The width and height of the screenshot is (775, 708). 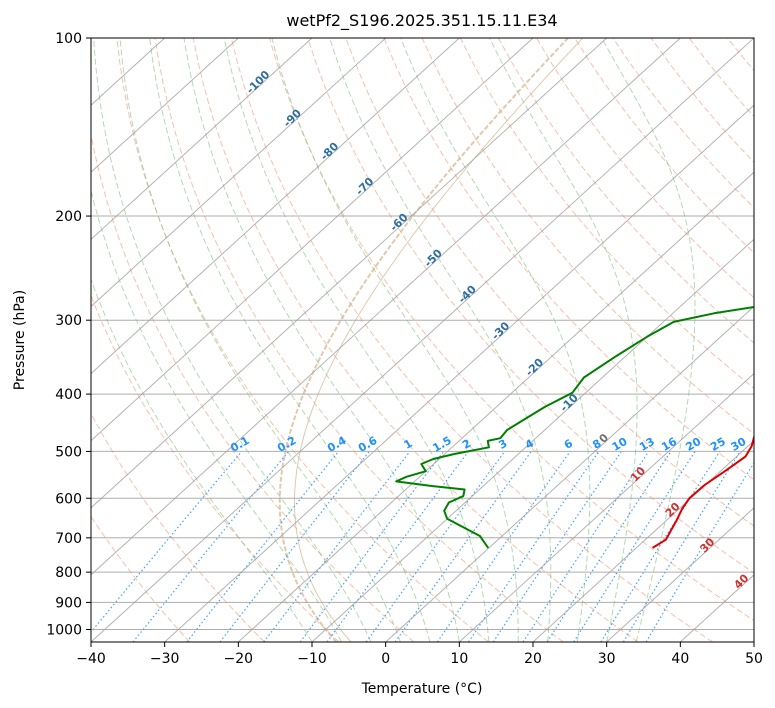 I want to click on y-tick-label: 100, so click(x=68, y=39).